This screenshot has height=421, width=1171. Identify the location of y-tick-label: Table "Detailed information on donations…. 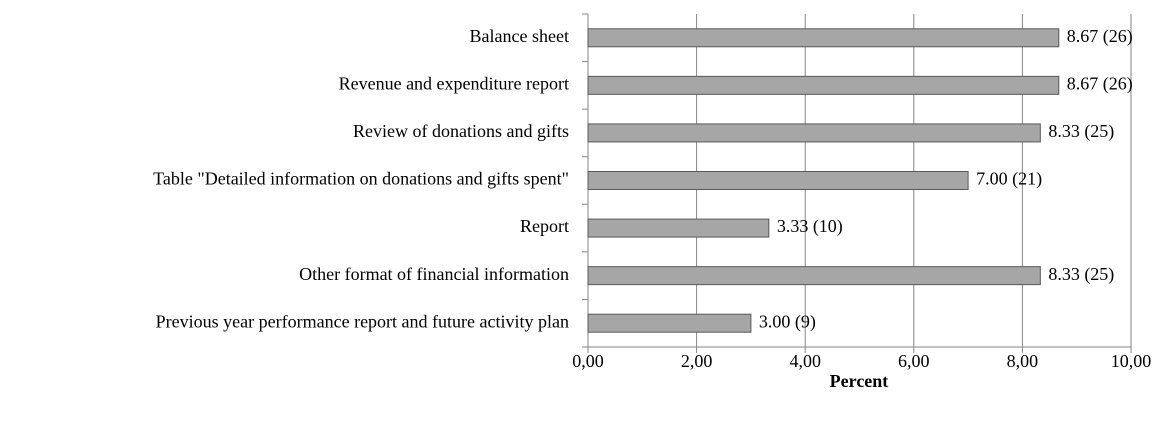
(361, 179).